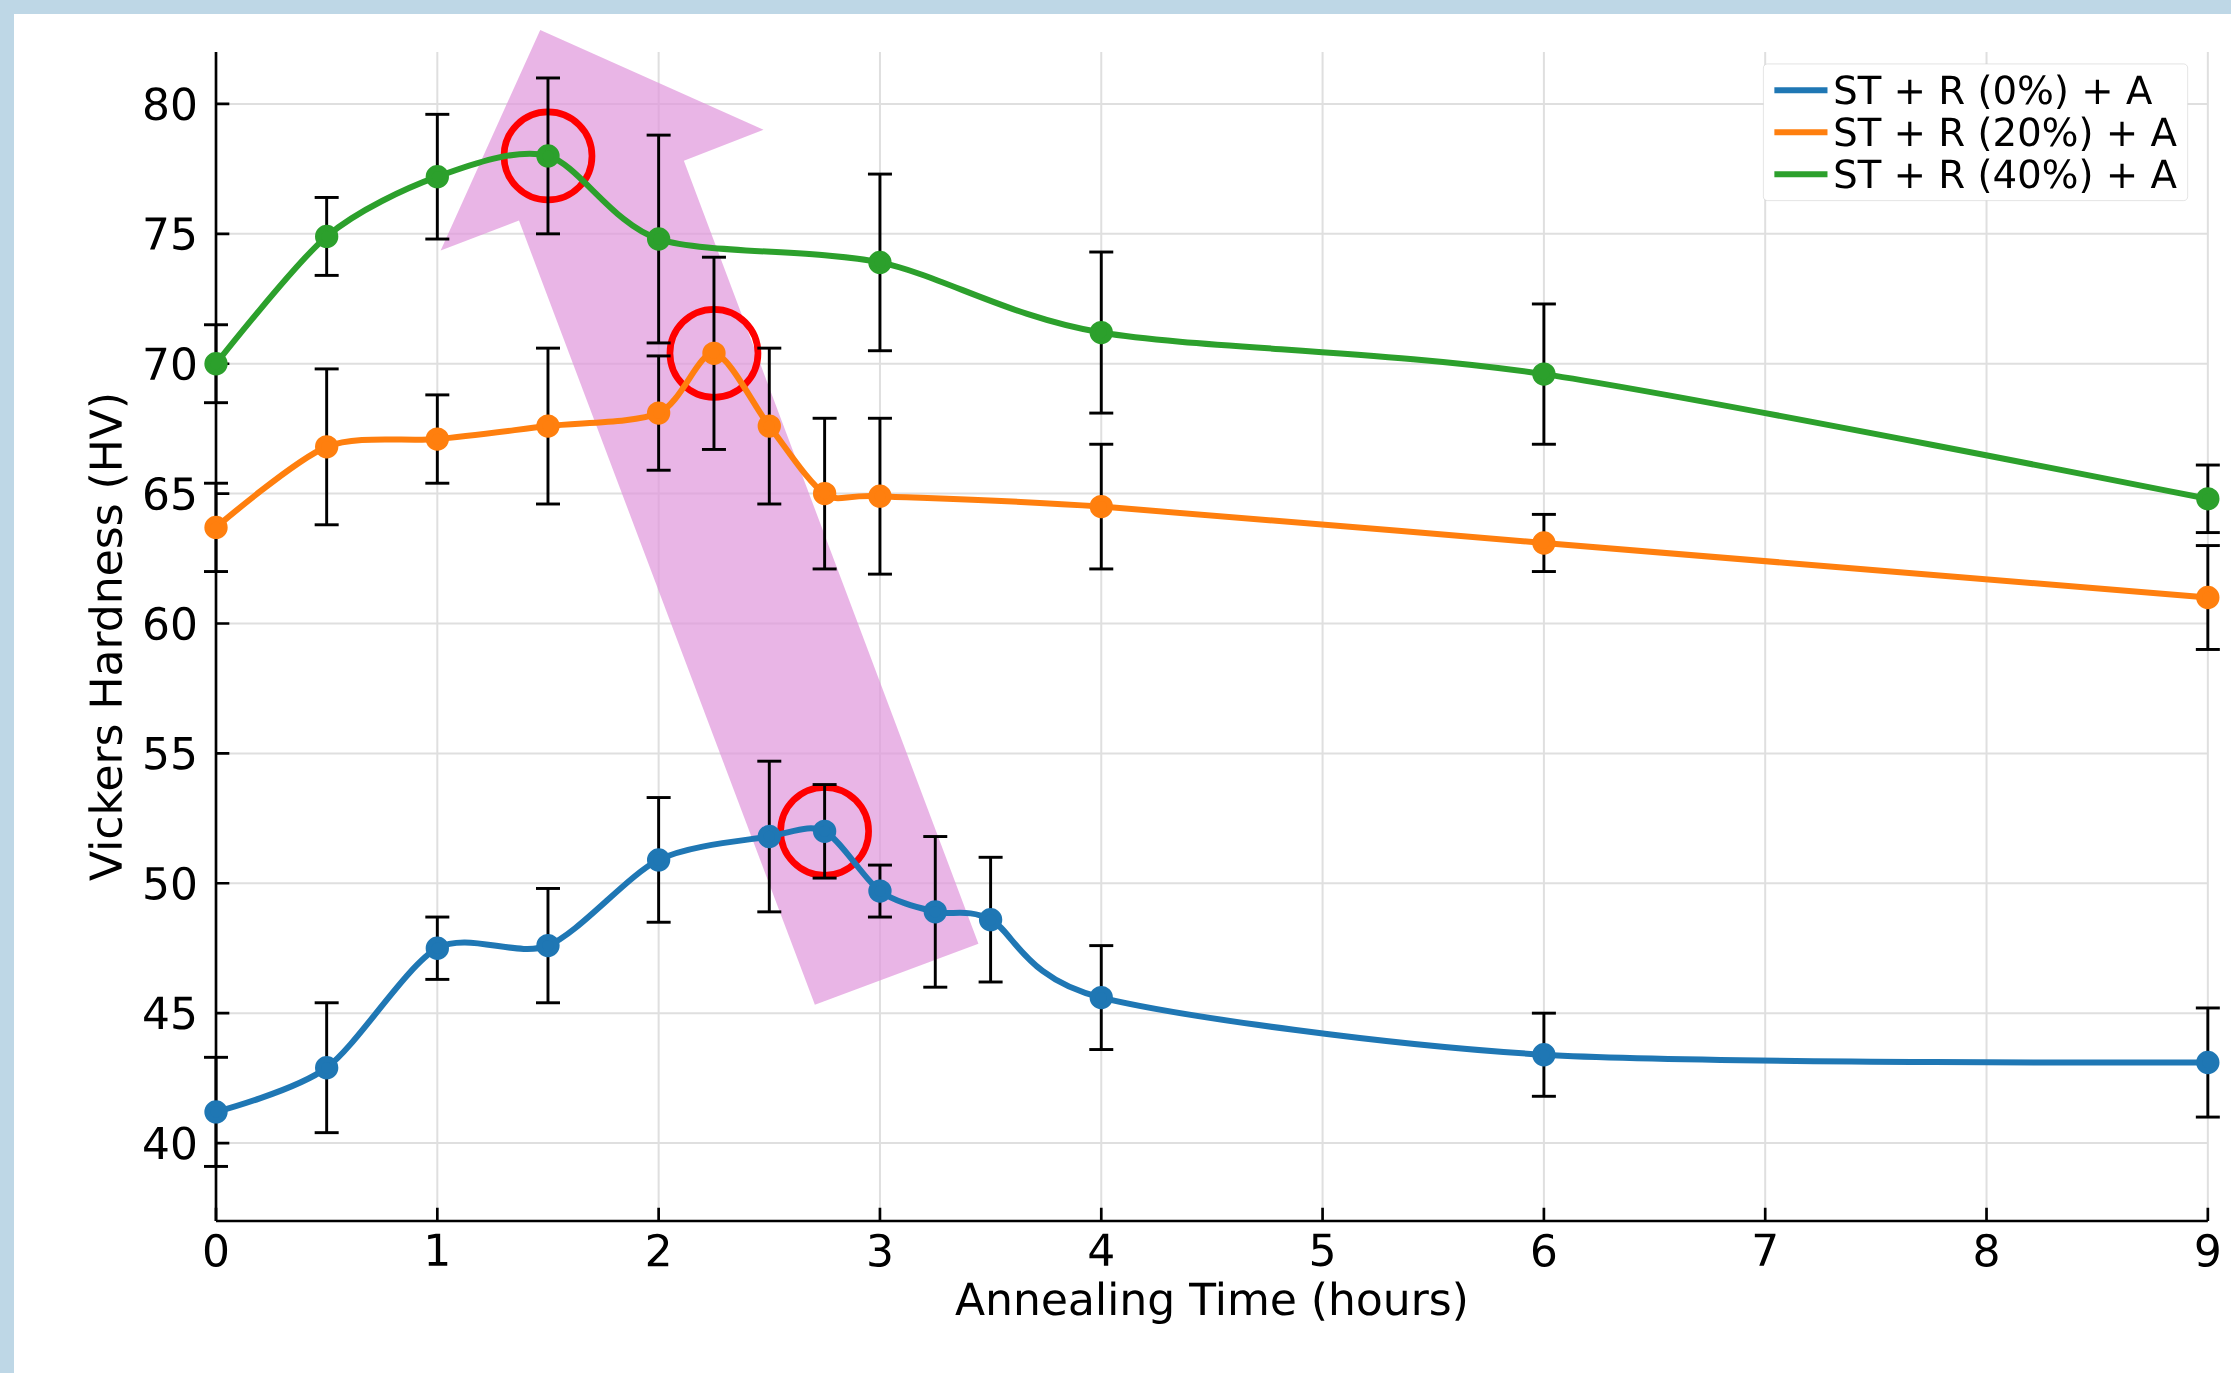 Image resolution: width=2231 pixels, height=1373 pixels. What do you see at coordinates (438, 1249) in the screenshot?
I see `x-tick-label: 1` at bounding box center [438, 1249].